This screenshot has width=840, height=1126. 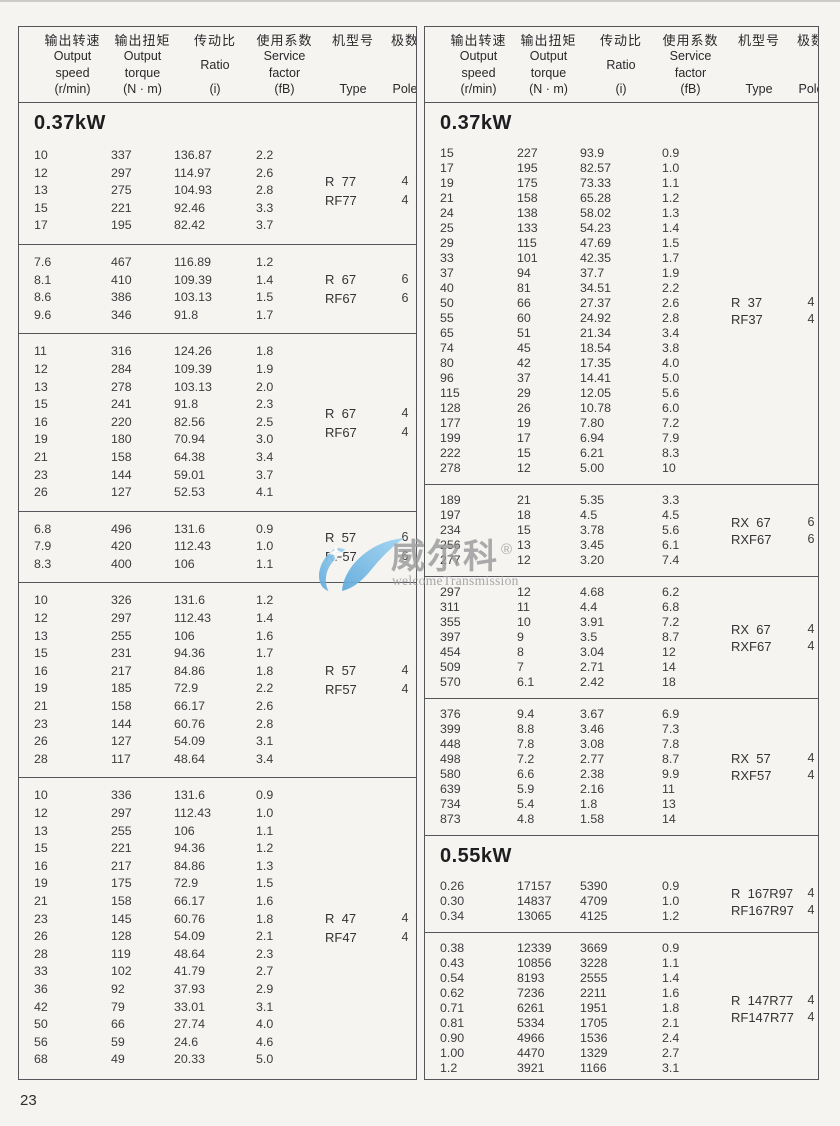 I want to click on table-row: 33 102 41.79 2.7, so click(x=166, y=972).